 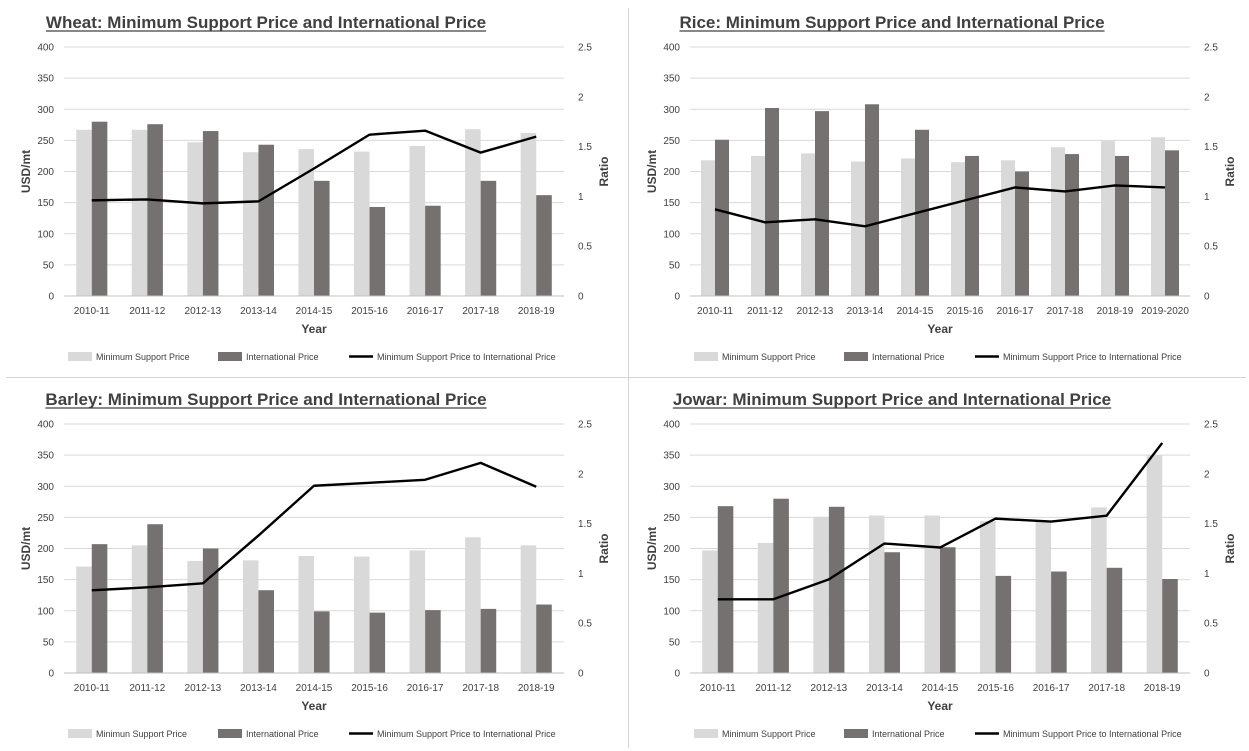 I want to click on wheat-y2-axis-title: Ratio, so click(x=604, y=172).